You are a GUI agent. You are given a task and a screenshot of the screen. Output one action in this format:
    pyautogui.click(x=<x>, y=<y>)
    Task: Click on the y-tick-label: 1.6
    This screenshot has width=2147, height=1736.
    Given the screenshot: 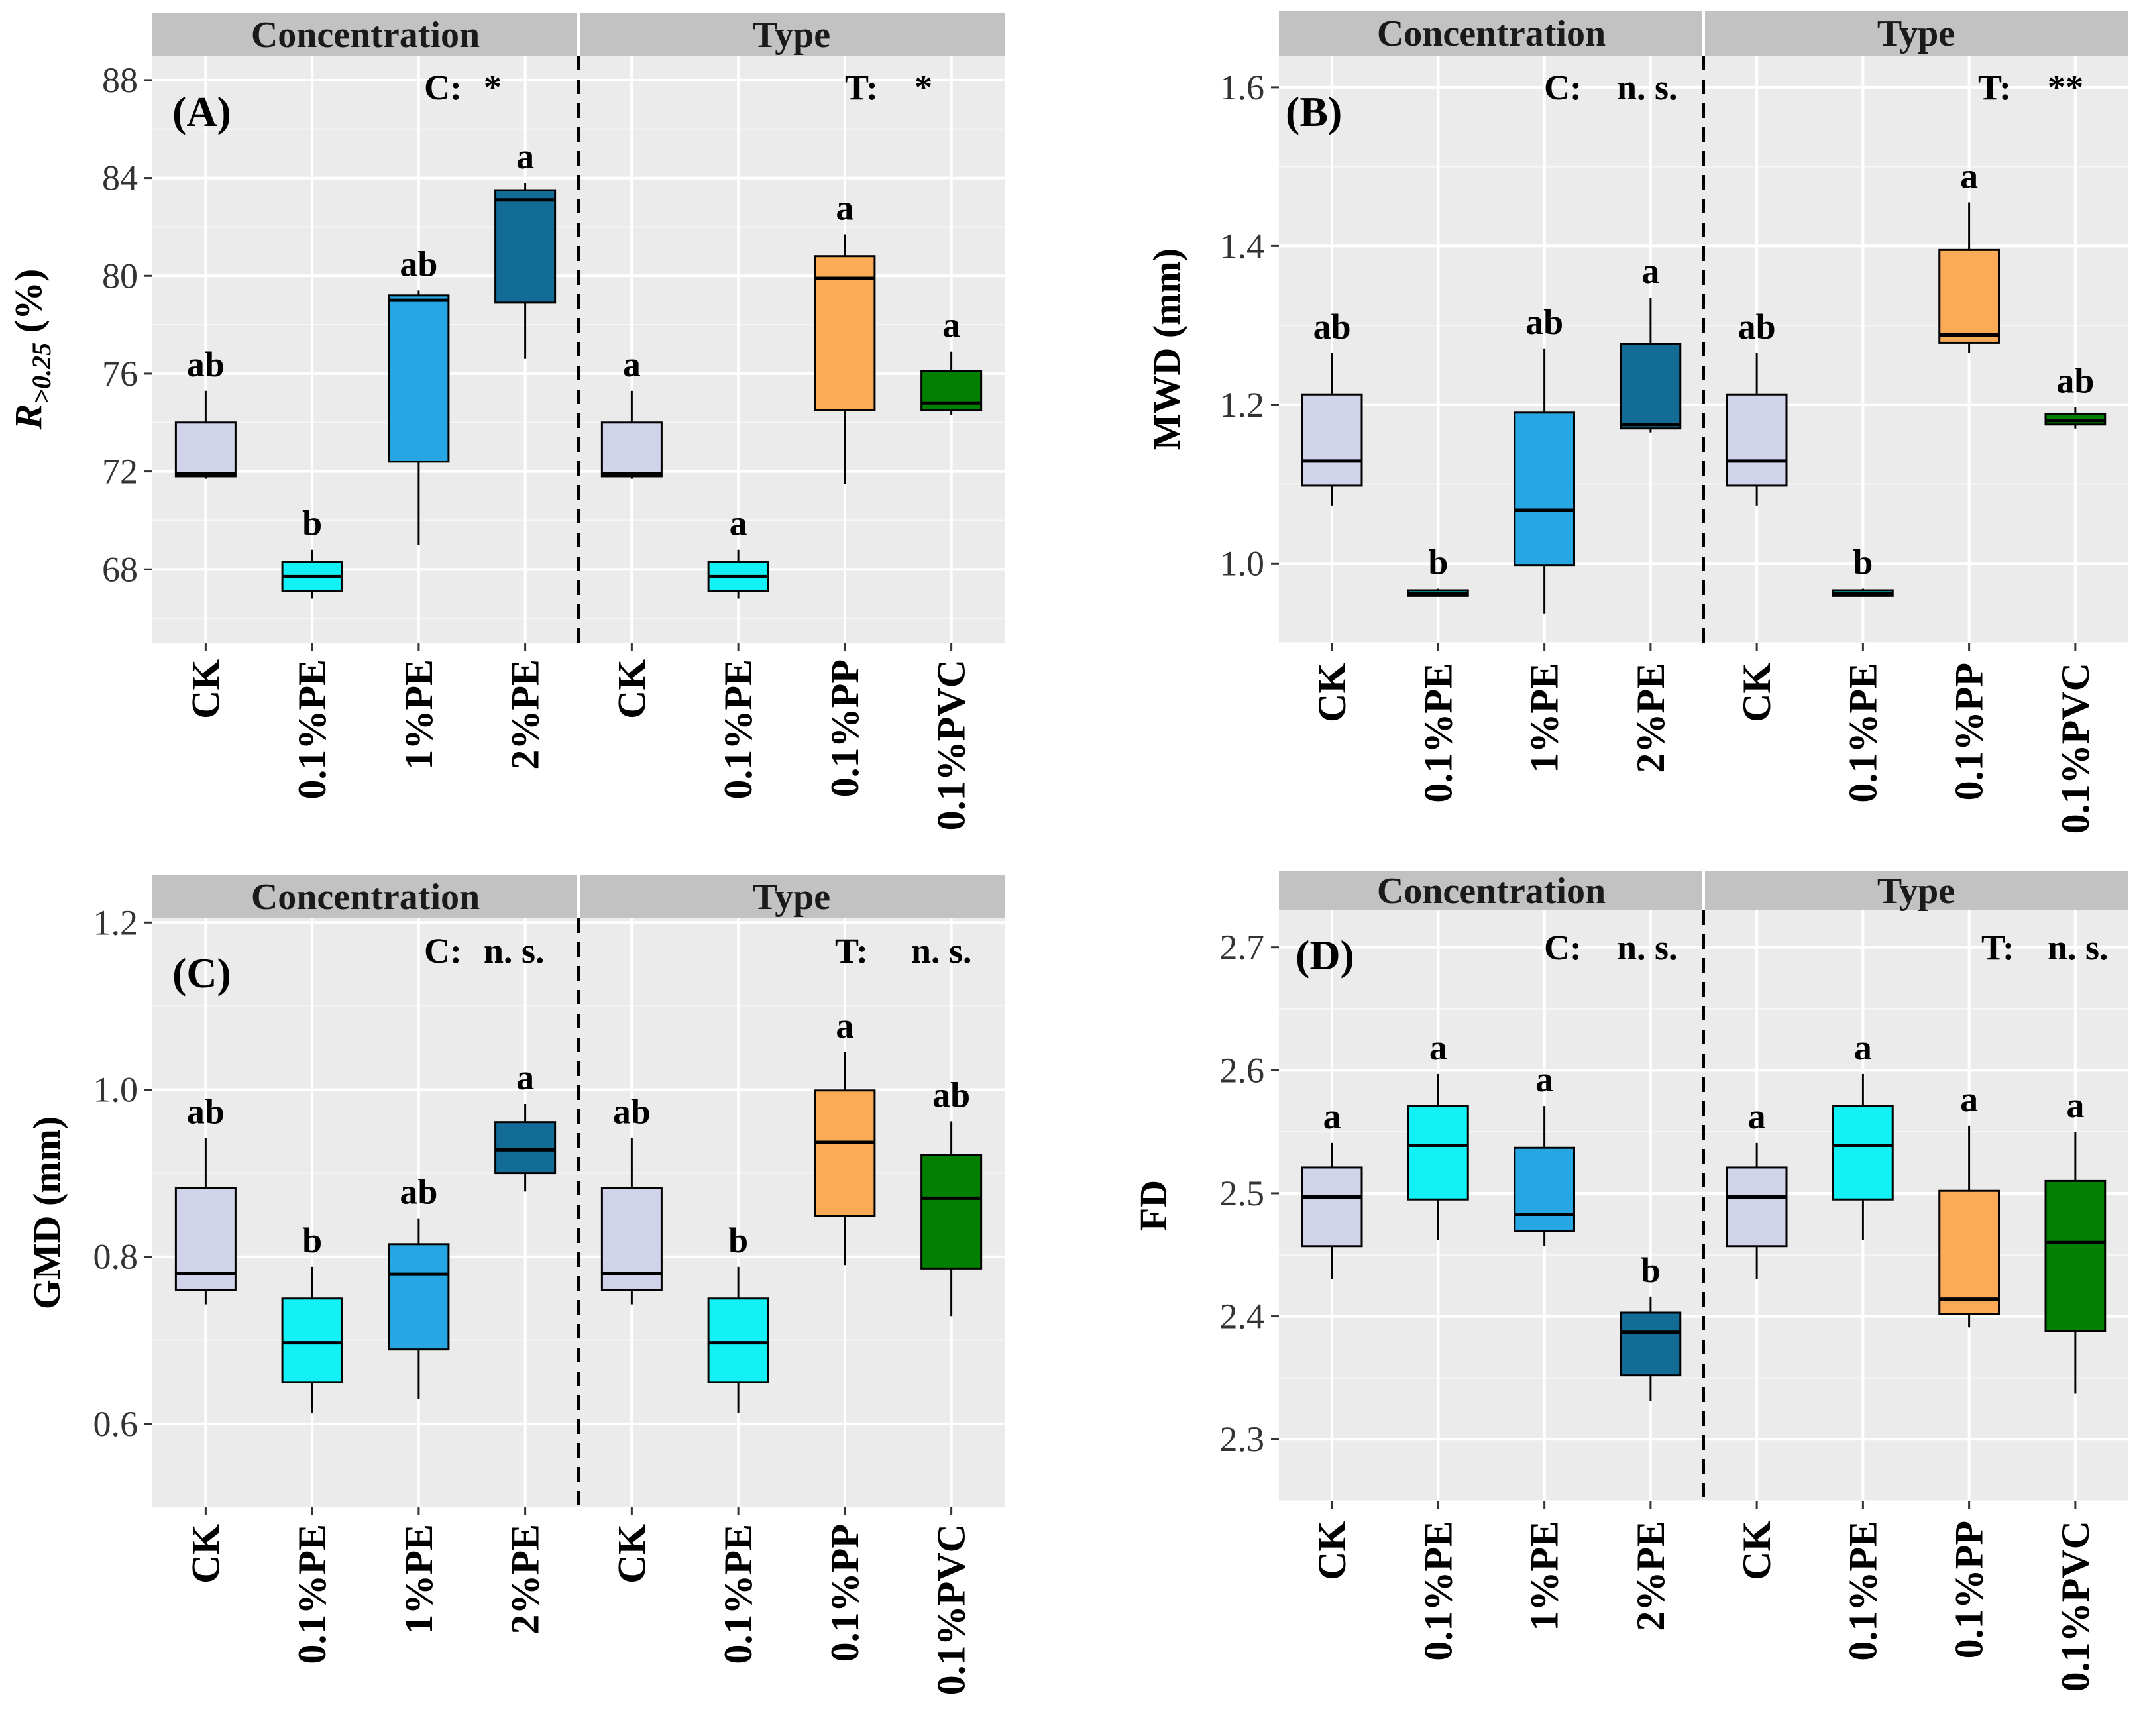 What is the action you would take?
    pyautogui.click(x=1242, y=88)
    